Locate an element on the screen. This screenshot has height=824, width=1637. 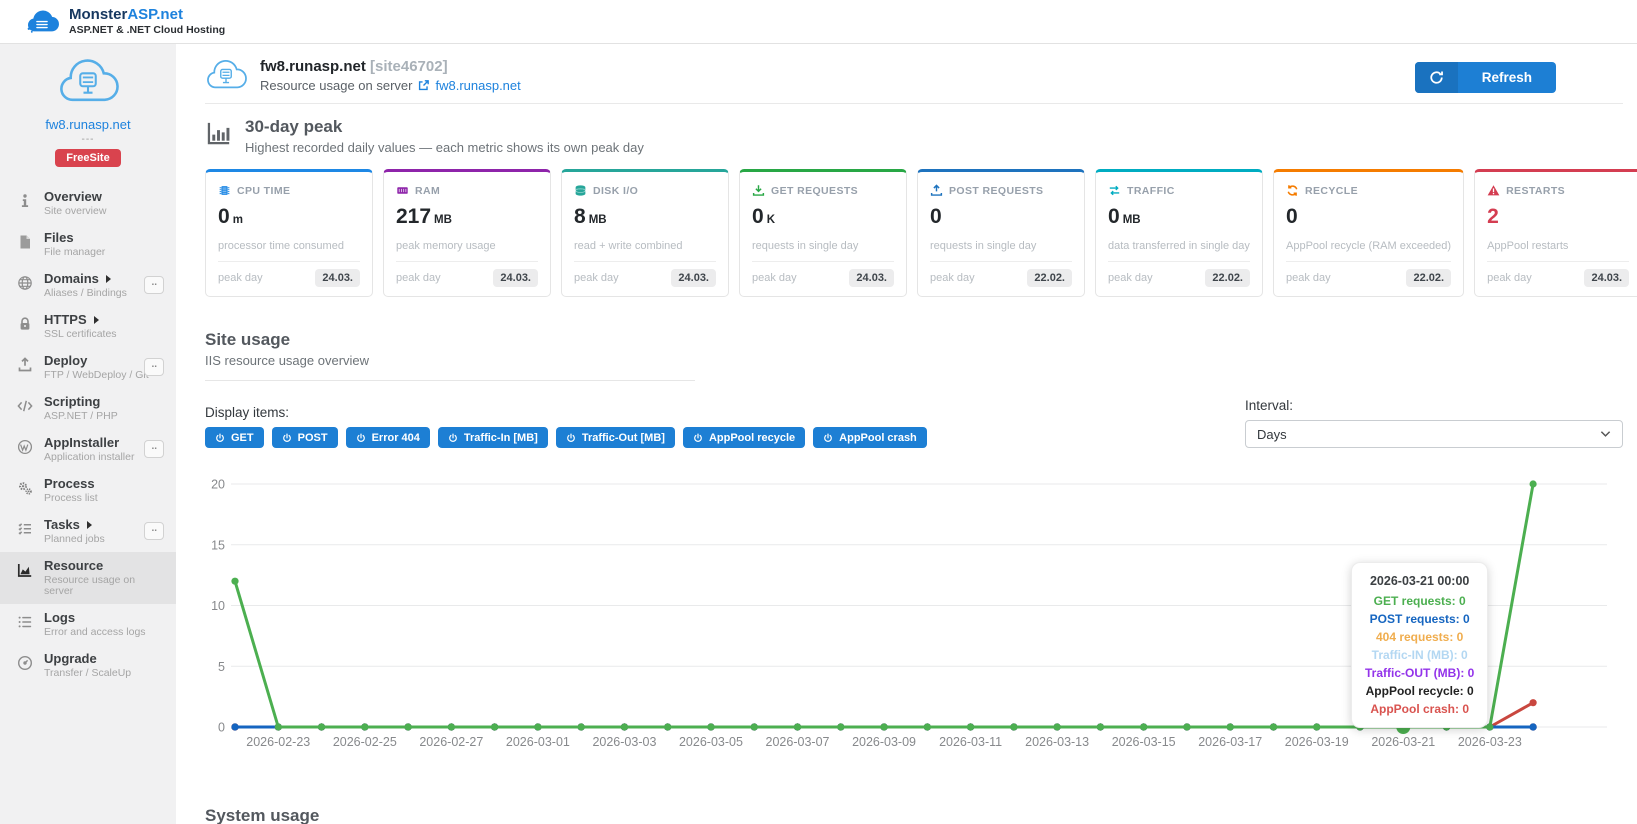
page-title: fw8.runasp.net is located at coordinates (313, 66).